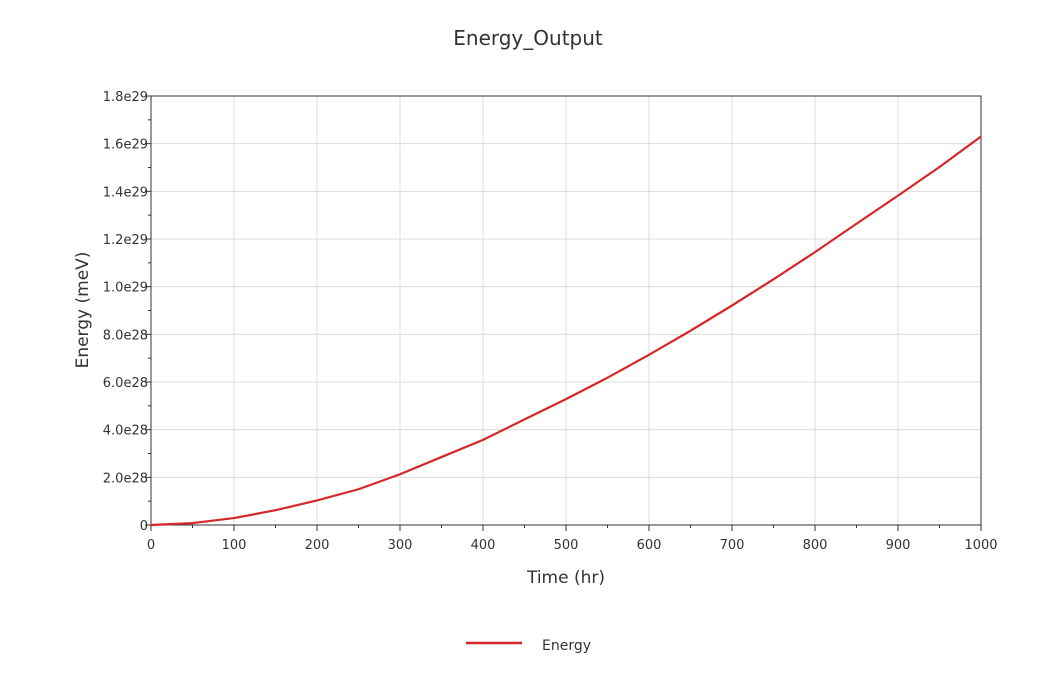 Image resolution: width=1057 pixels, height=674 pixels. Describe the element at coordinates (125, 192) in the screenshot. I see `y-tick-label: 1.4e29` at that location.